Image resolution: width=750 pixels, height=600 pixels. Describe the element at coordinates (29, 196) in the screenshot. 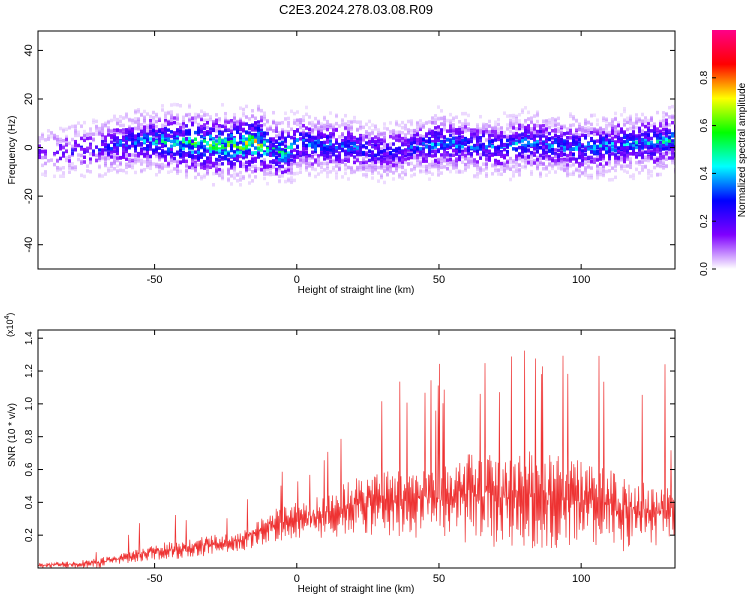

I see `y-tick-label: -20` at that location.